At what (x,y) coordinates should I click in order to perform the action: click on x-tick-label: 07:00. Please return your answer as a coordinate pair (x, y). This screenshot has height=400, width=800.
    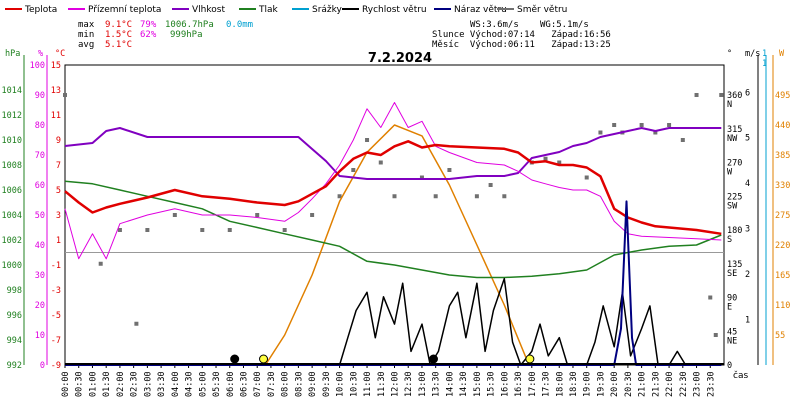
    Looking at the image, I should click on (258, 384).